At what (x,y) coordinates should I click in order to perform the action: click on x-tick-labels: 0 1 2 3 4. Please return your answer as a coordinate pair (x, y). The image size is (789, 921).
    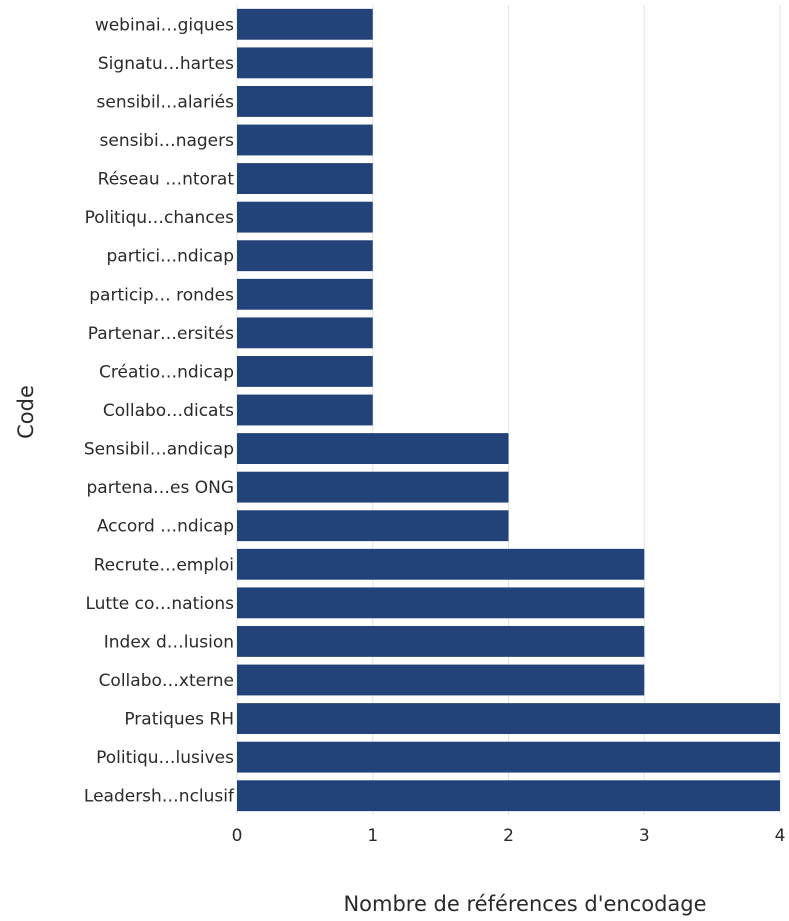
    Looking at the image, I should click on (509, 836).